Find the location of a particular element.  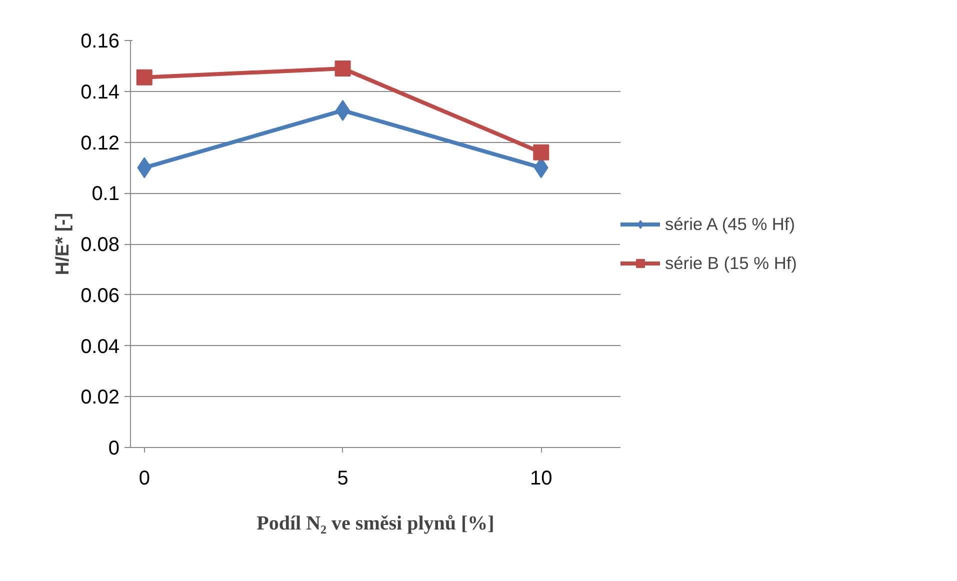

x-tick-label: 0 is located at coordinates (144, 479).